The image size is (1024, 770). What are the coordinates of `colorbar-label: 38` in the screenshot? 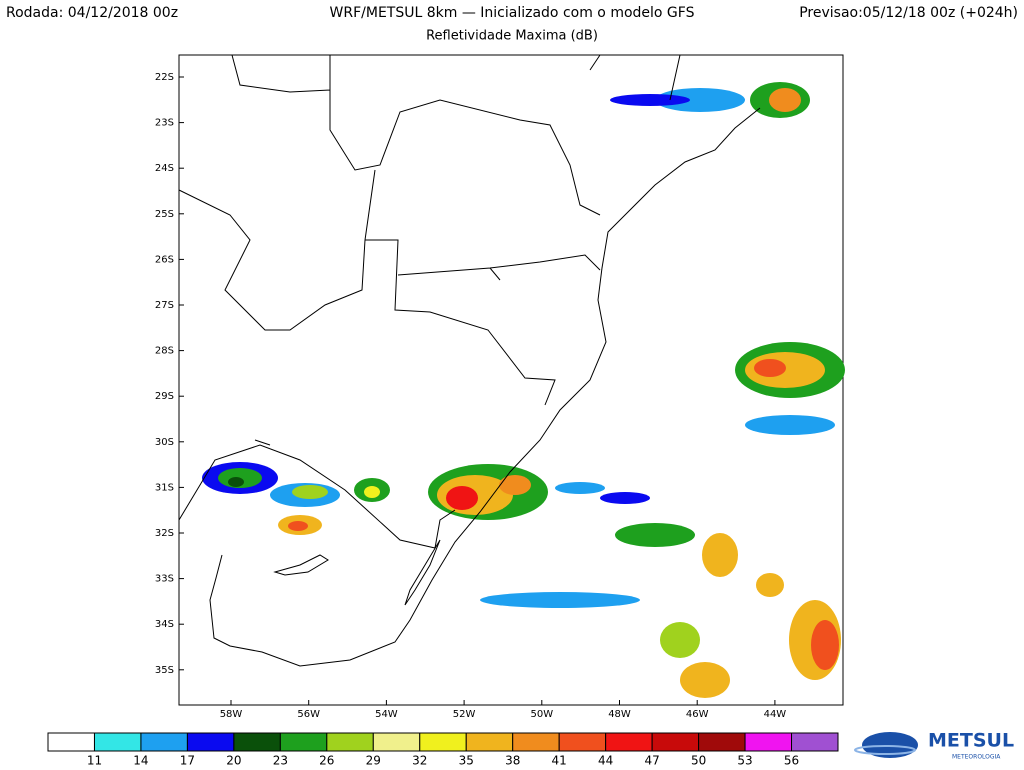 It's located at (512, 761).